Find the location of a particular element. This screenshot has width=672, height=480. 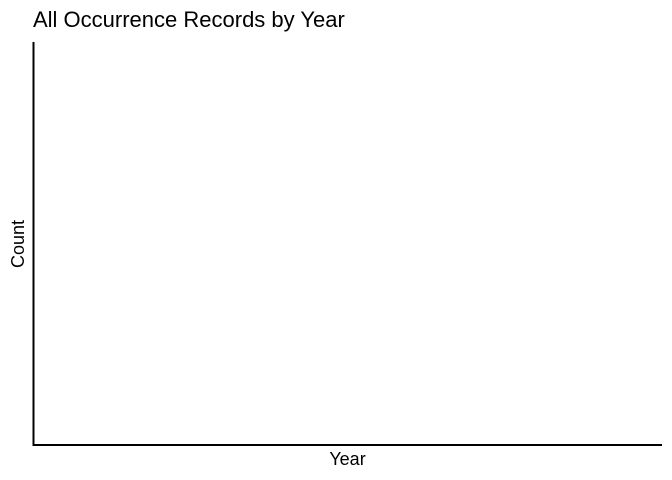

chart-title: All Occurrence Records by Year is located at coordinates (189, 19).